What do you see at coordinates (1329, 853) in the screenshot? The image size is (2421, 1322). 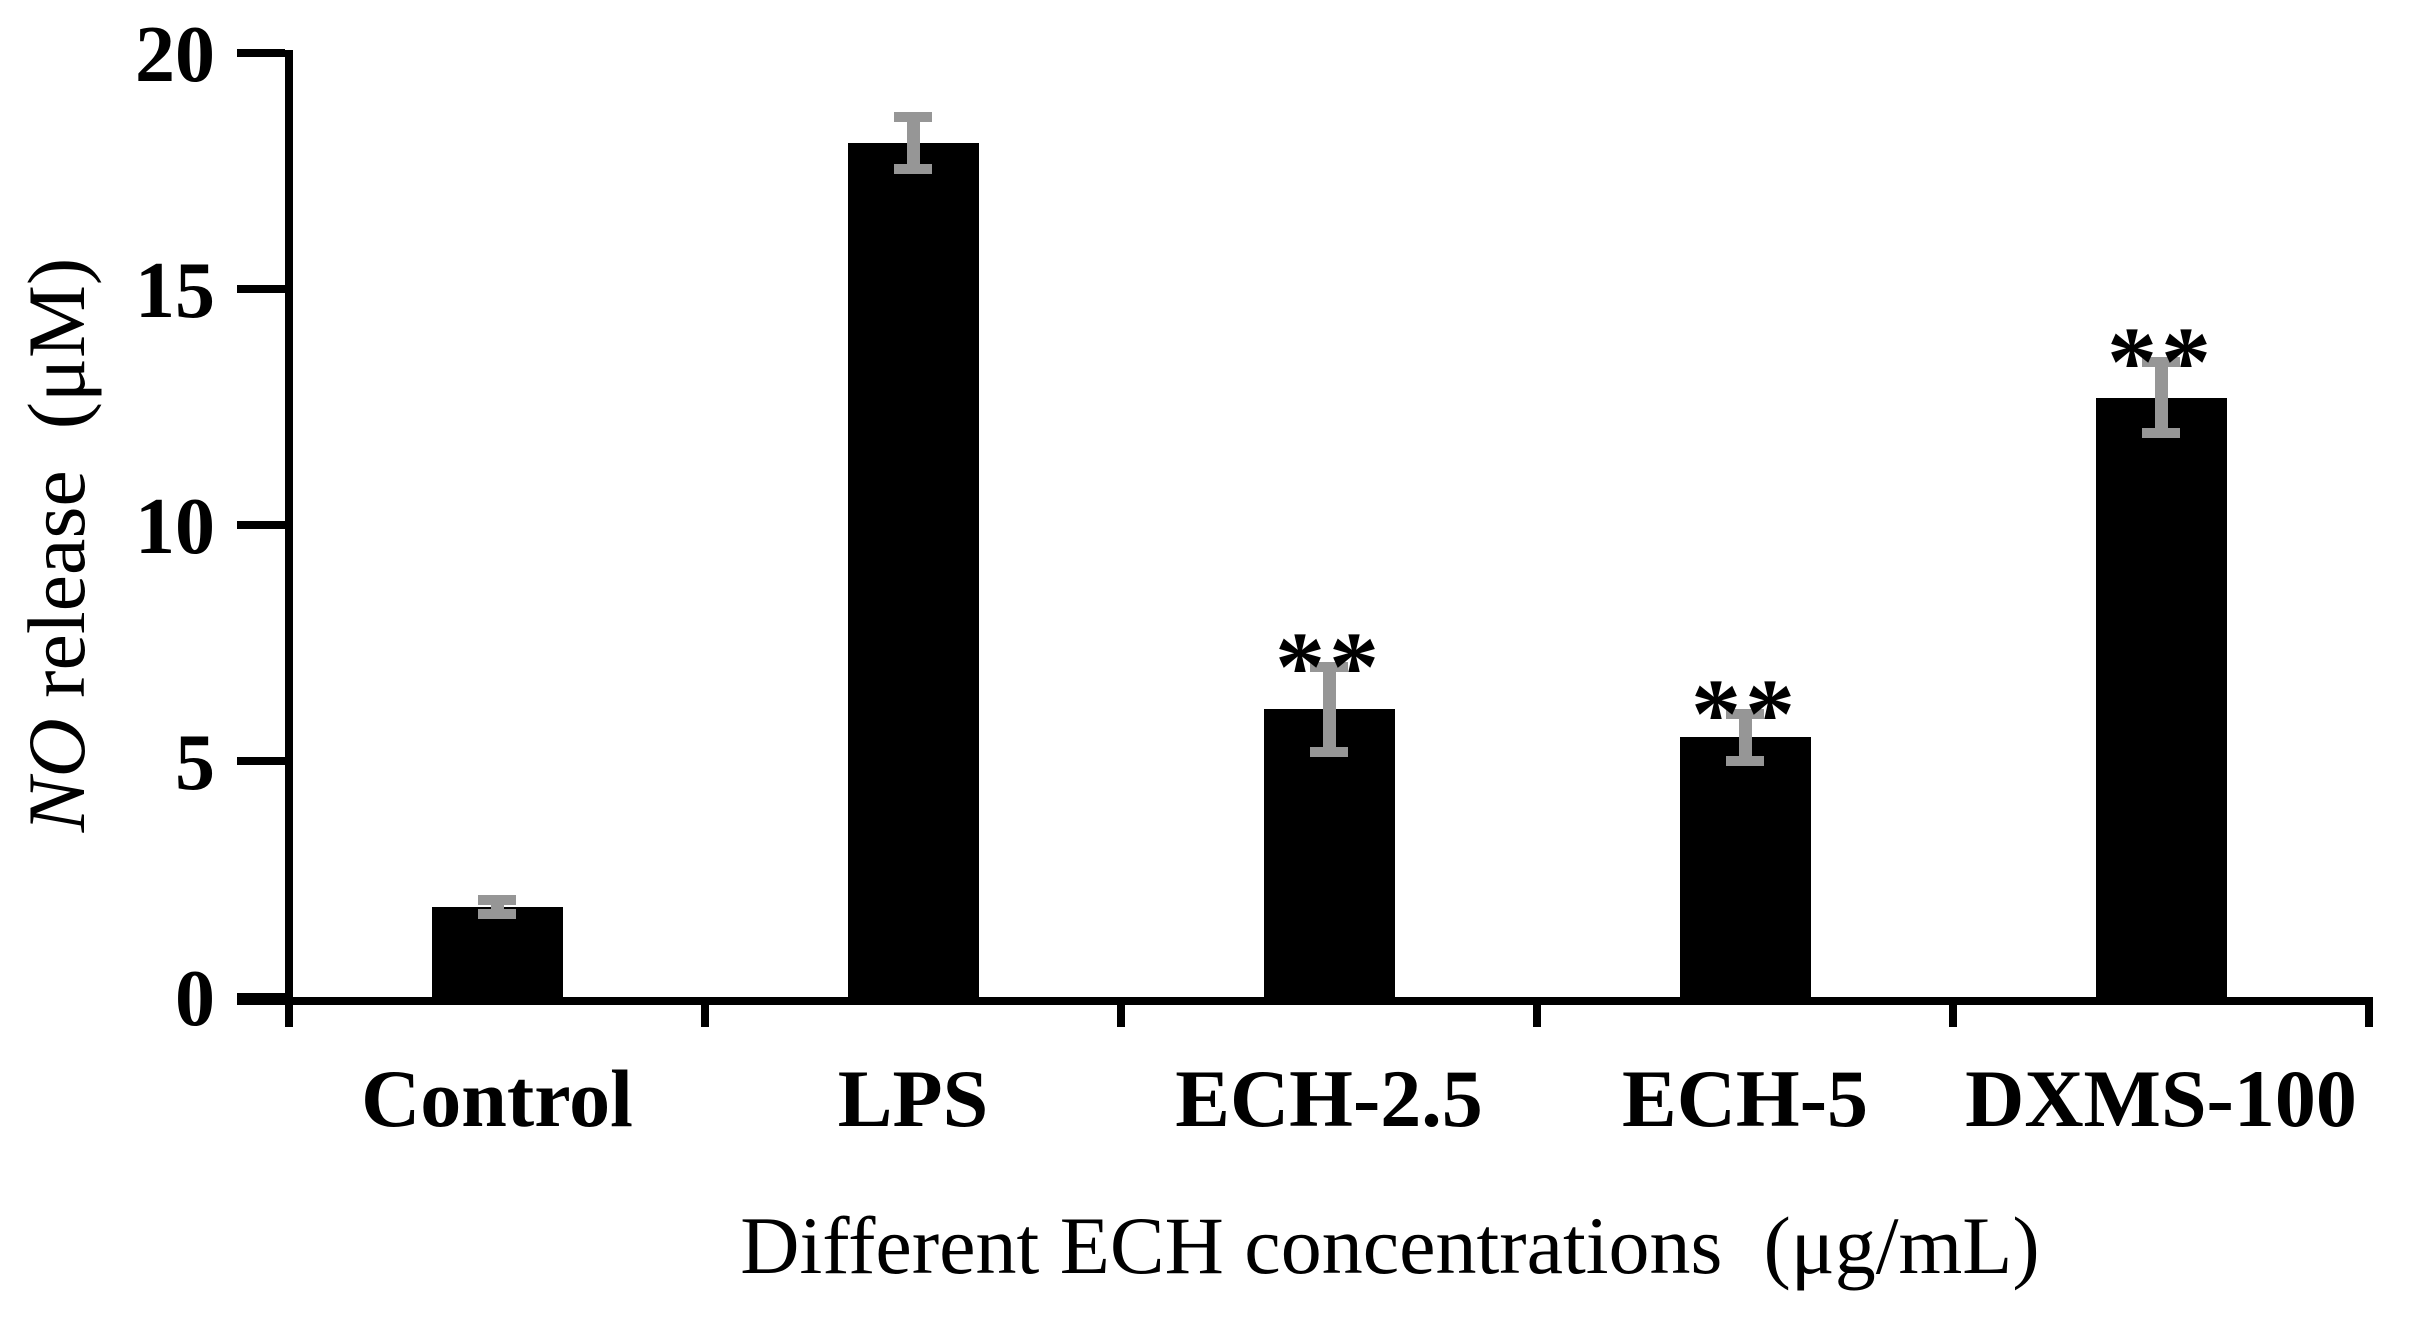 I see `bar-ech-2.5` at bounding box center [1329, 853].